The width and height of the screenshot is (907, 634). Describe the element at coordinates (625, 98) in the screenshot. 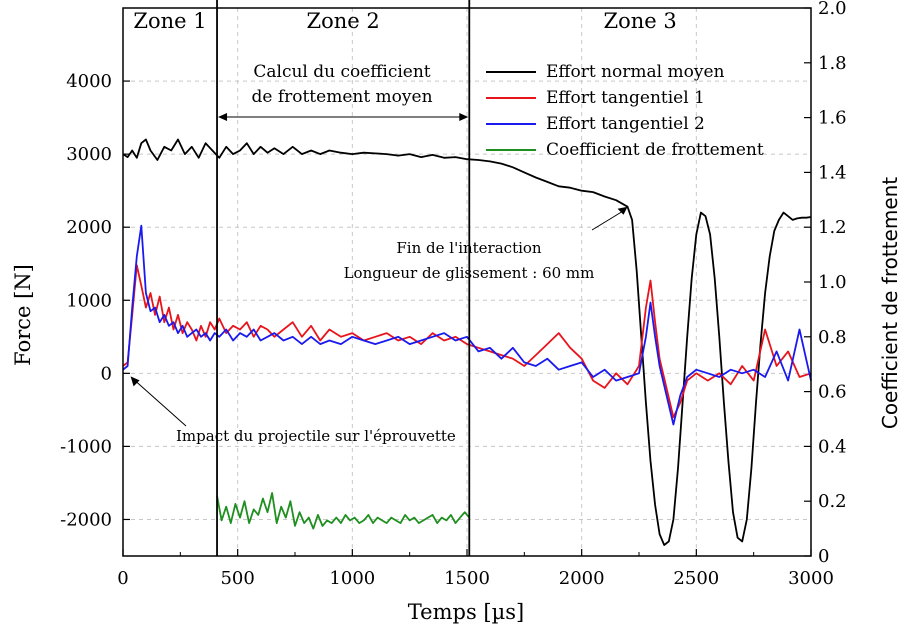

I see `legend-label: Effort tangentiel 1` at that location.